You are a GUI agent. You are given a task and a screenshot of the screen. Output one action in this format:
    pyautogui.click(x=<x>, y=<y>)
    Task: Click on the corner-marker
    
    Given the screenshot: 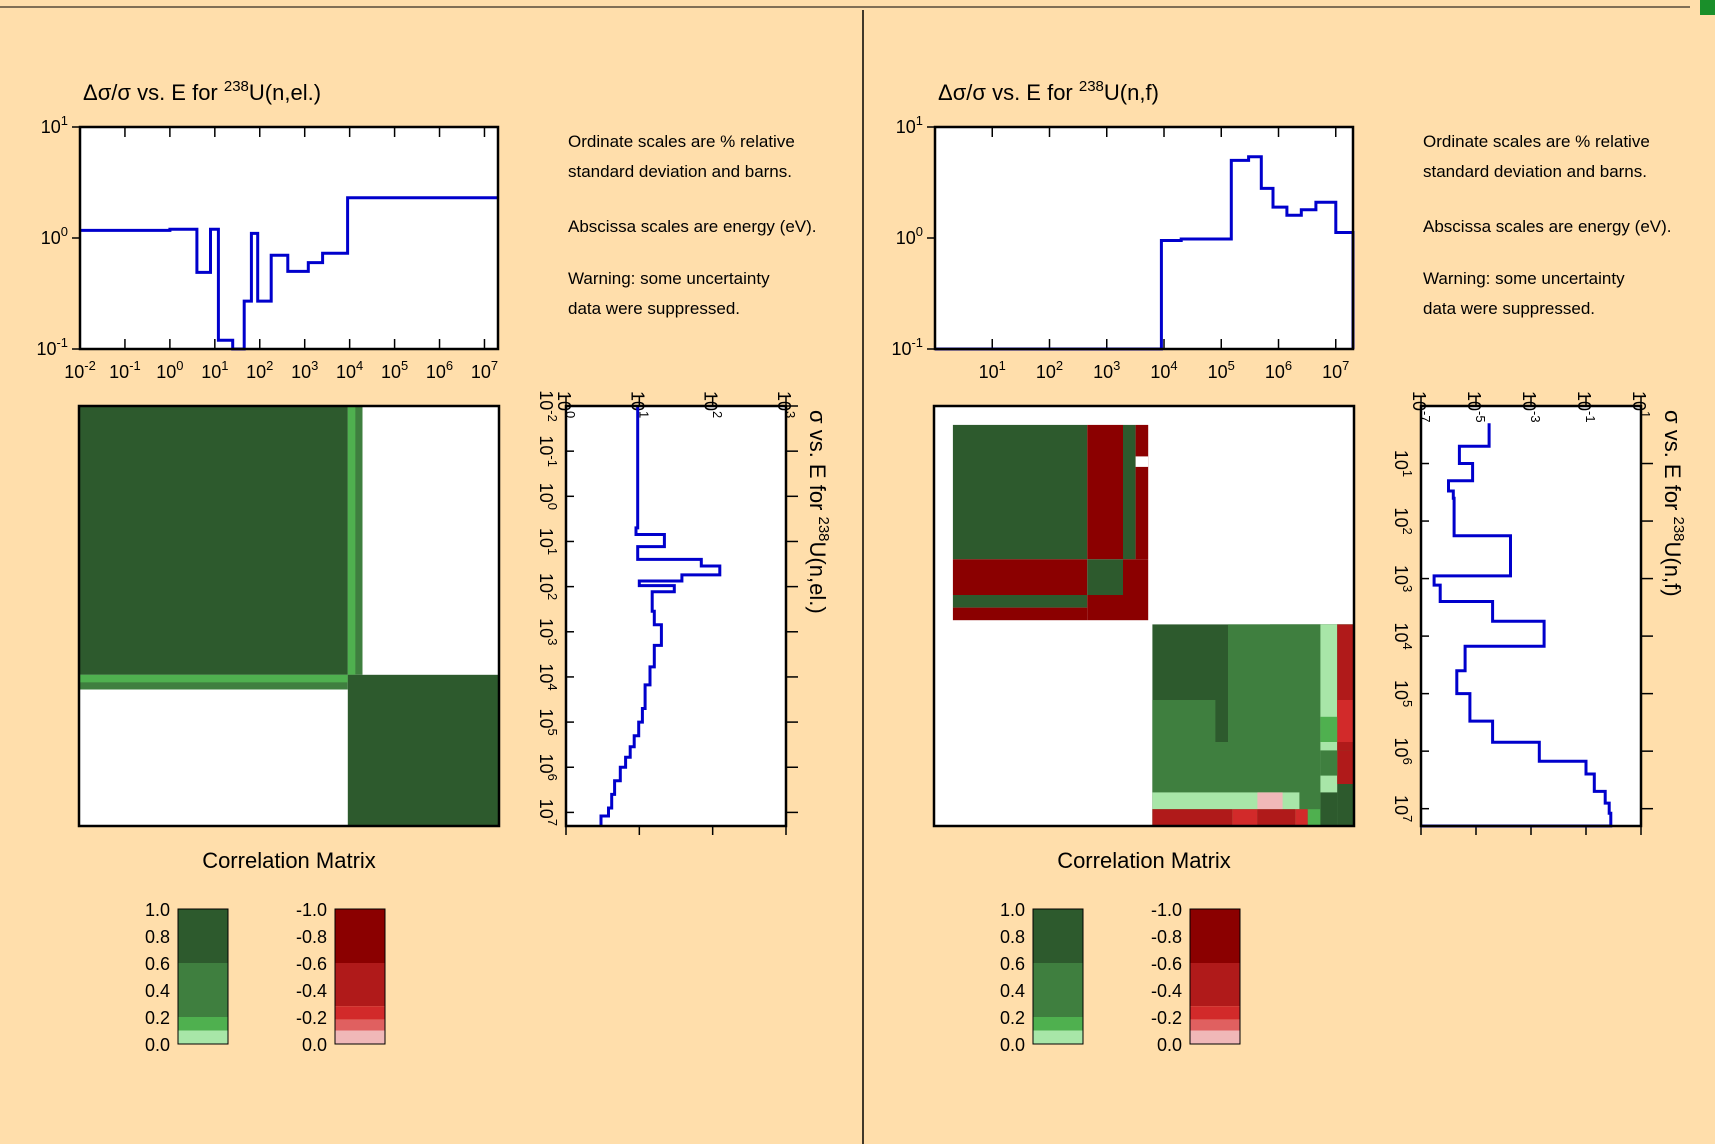 What is the action you would take?
    pyautogui.click(x=1707, y=7)
    